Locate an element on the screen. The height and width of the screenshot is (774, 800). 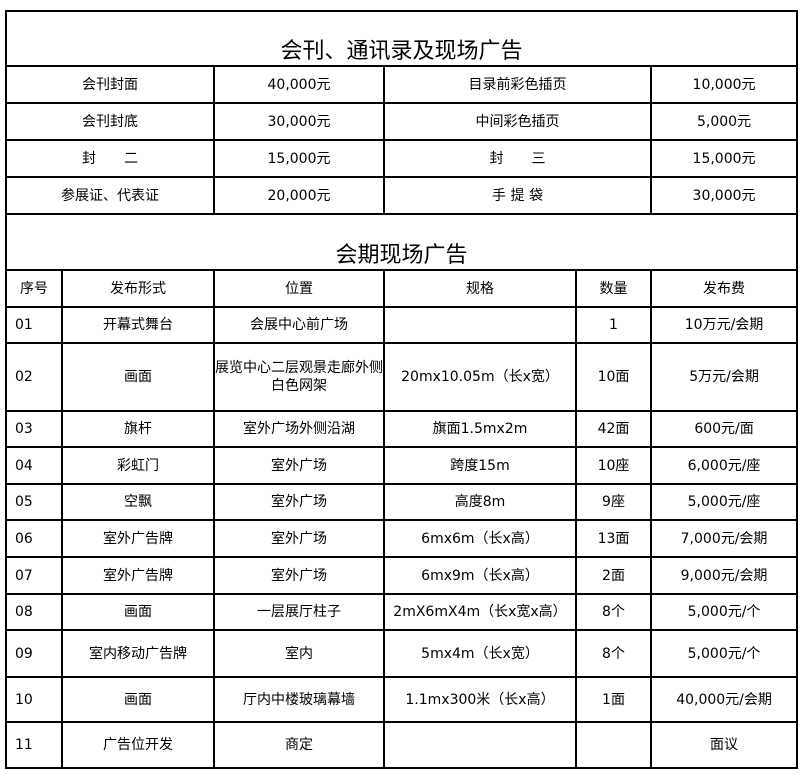
table-row: 04 彩虹门 室外广场 跨度15m 10座 6,000元/座 is located at coordinates (402, 465).